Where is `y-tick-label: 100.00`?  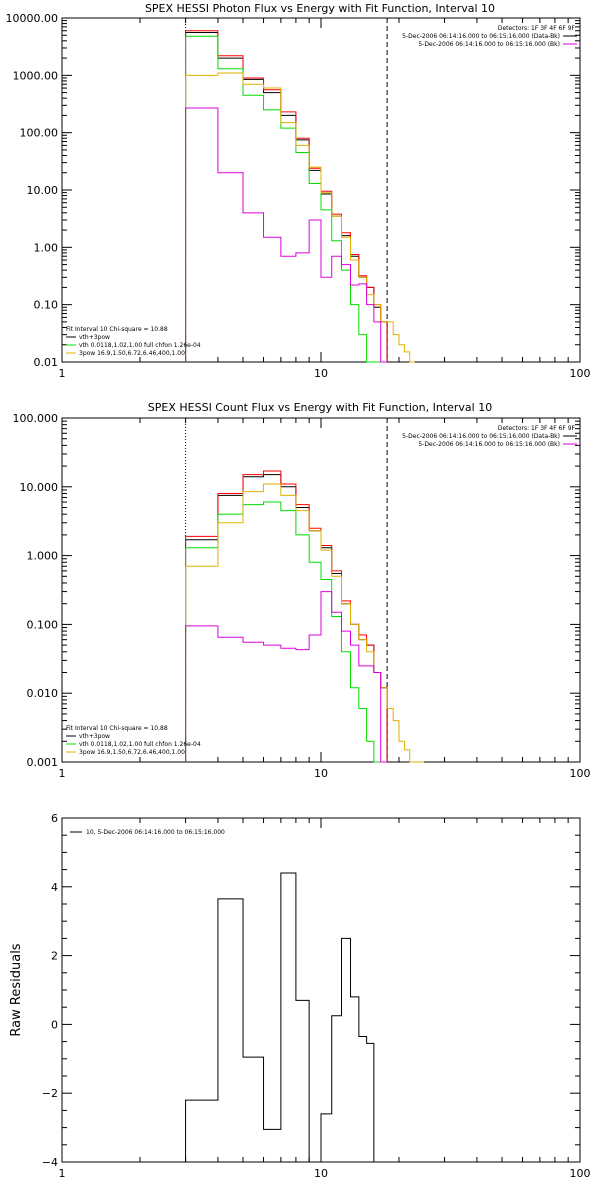
y-tick-label: 100.00 is located at coordinates (39, 133).